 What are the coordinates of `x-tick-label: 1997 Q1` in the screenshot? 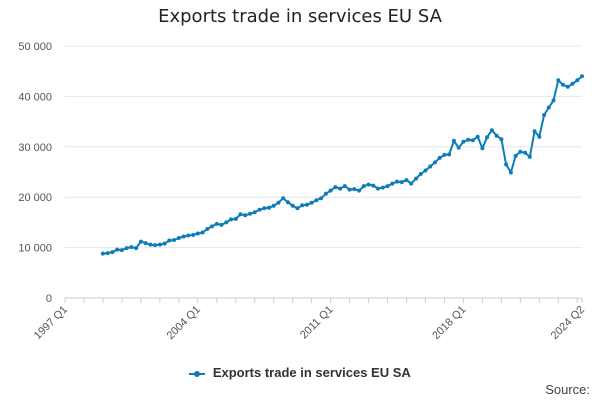 It's located at (51, 323).